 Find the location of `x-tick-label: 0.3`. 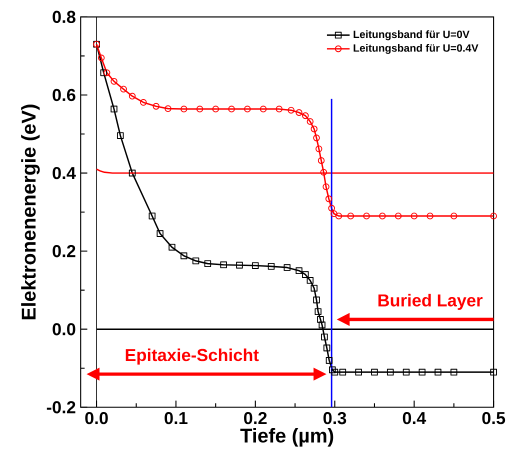

x-tick-label: 0.3 is located at coordinates (334, 418).